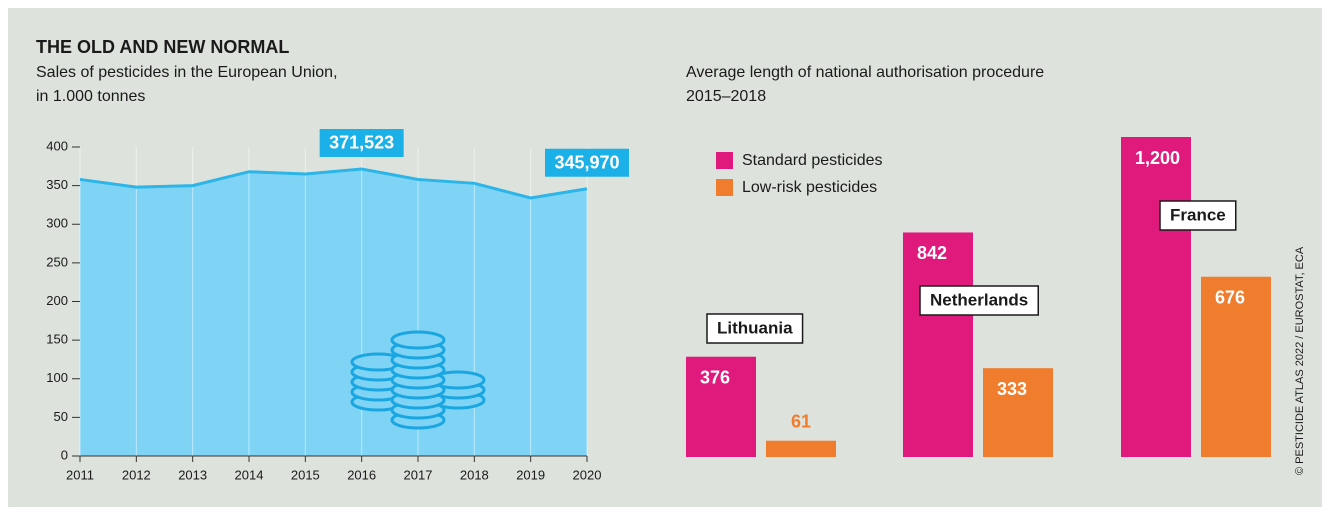 This screenshot has height=515, width=1330. I want to click on x-tick-label: 2015, so click(305, 474).